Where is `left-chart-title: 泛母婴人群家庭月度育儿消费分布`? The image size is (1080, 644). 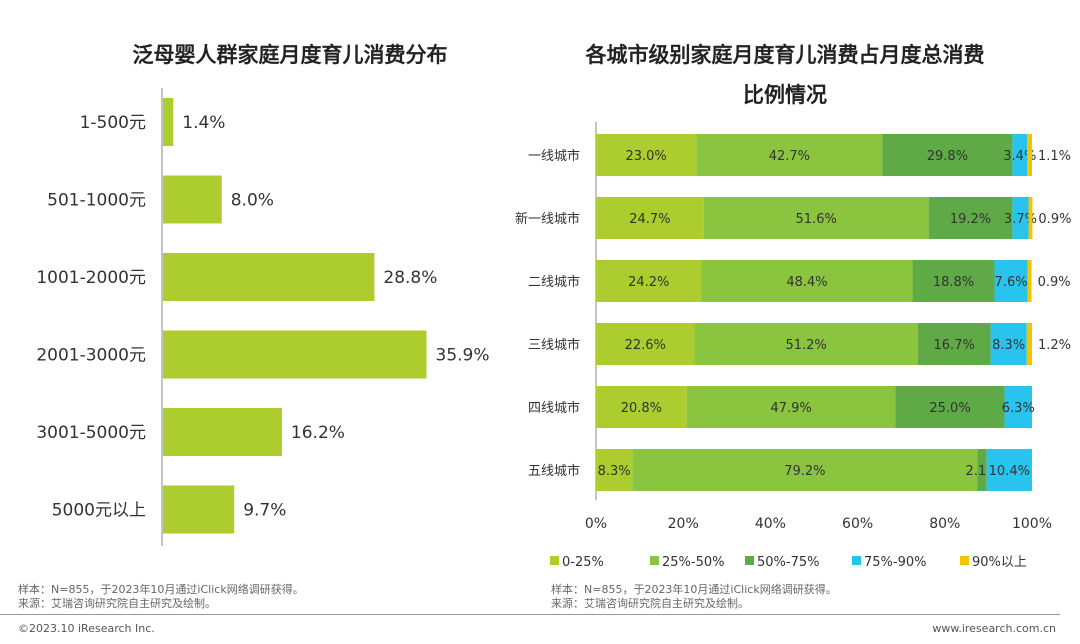 left-chart-title: 泛母婴人群家庭月度育儿消费分布 is located at coordinates (290, 55).